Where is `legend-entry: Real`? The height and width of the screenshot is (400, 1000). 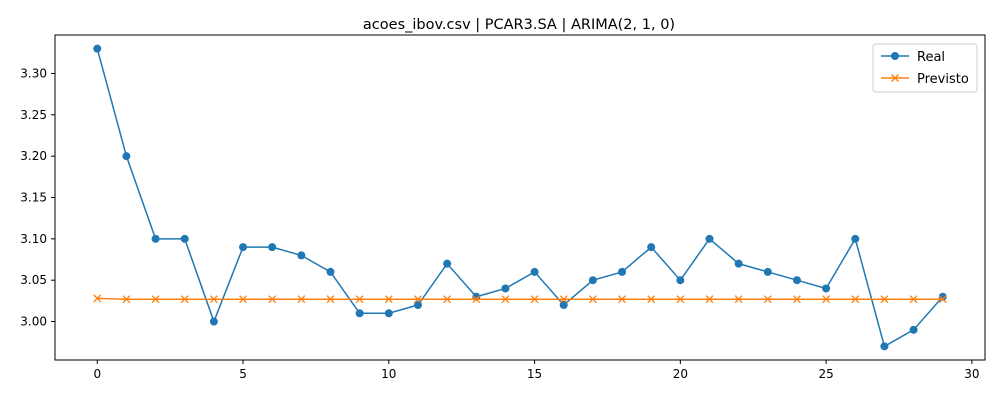 legend-entry: Real is located at coordinates (913, 57).